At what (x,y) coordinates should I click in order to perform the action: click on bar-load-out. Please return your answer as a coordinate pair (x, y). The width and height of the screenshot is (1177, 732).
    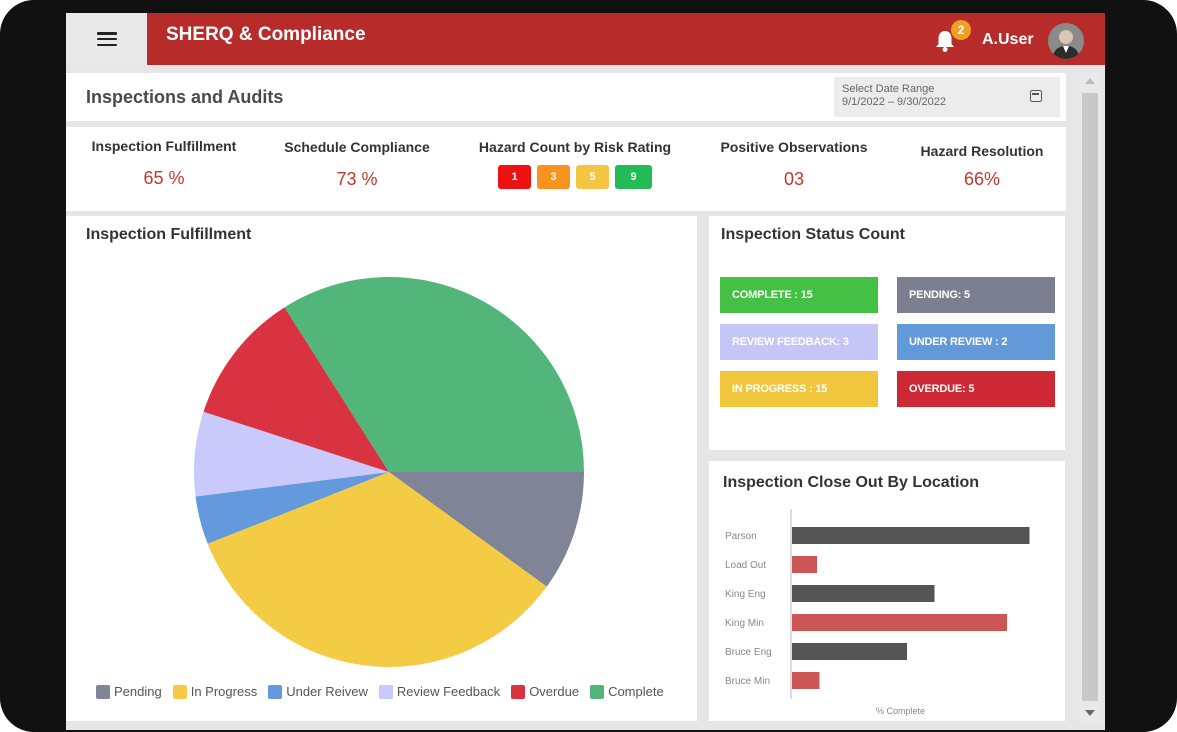
    Looking at the image, I should click on (804, 564).